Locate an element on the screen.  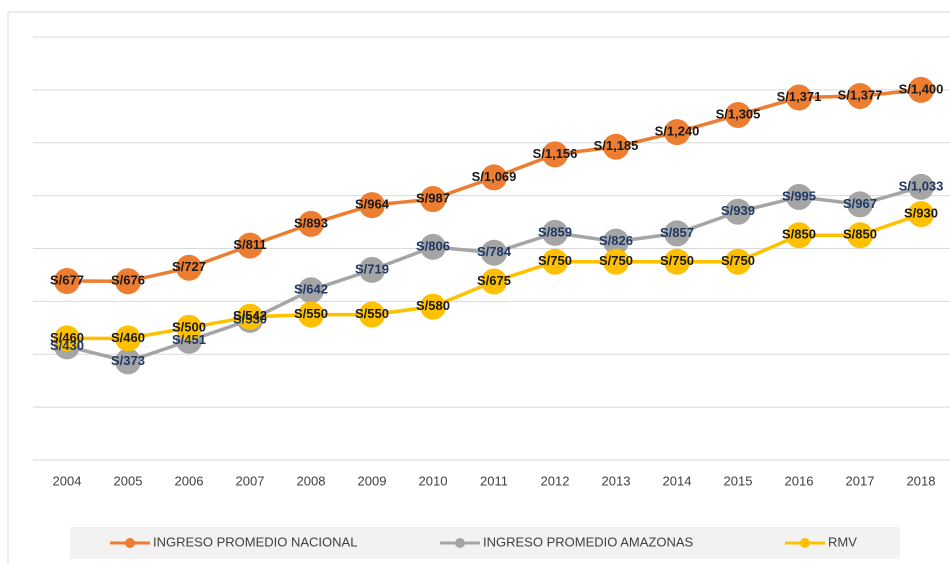
legend-box is located at coordinates (485, 543).